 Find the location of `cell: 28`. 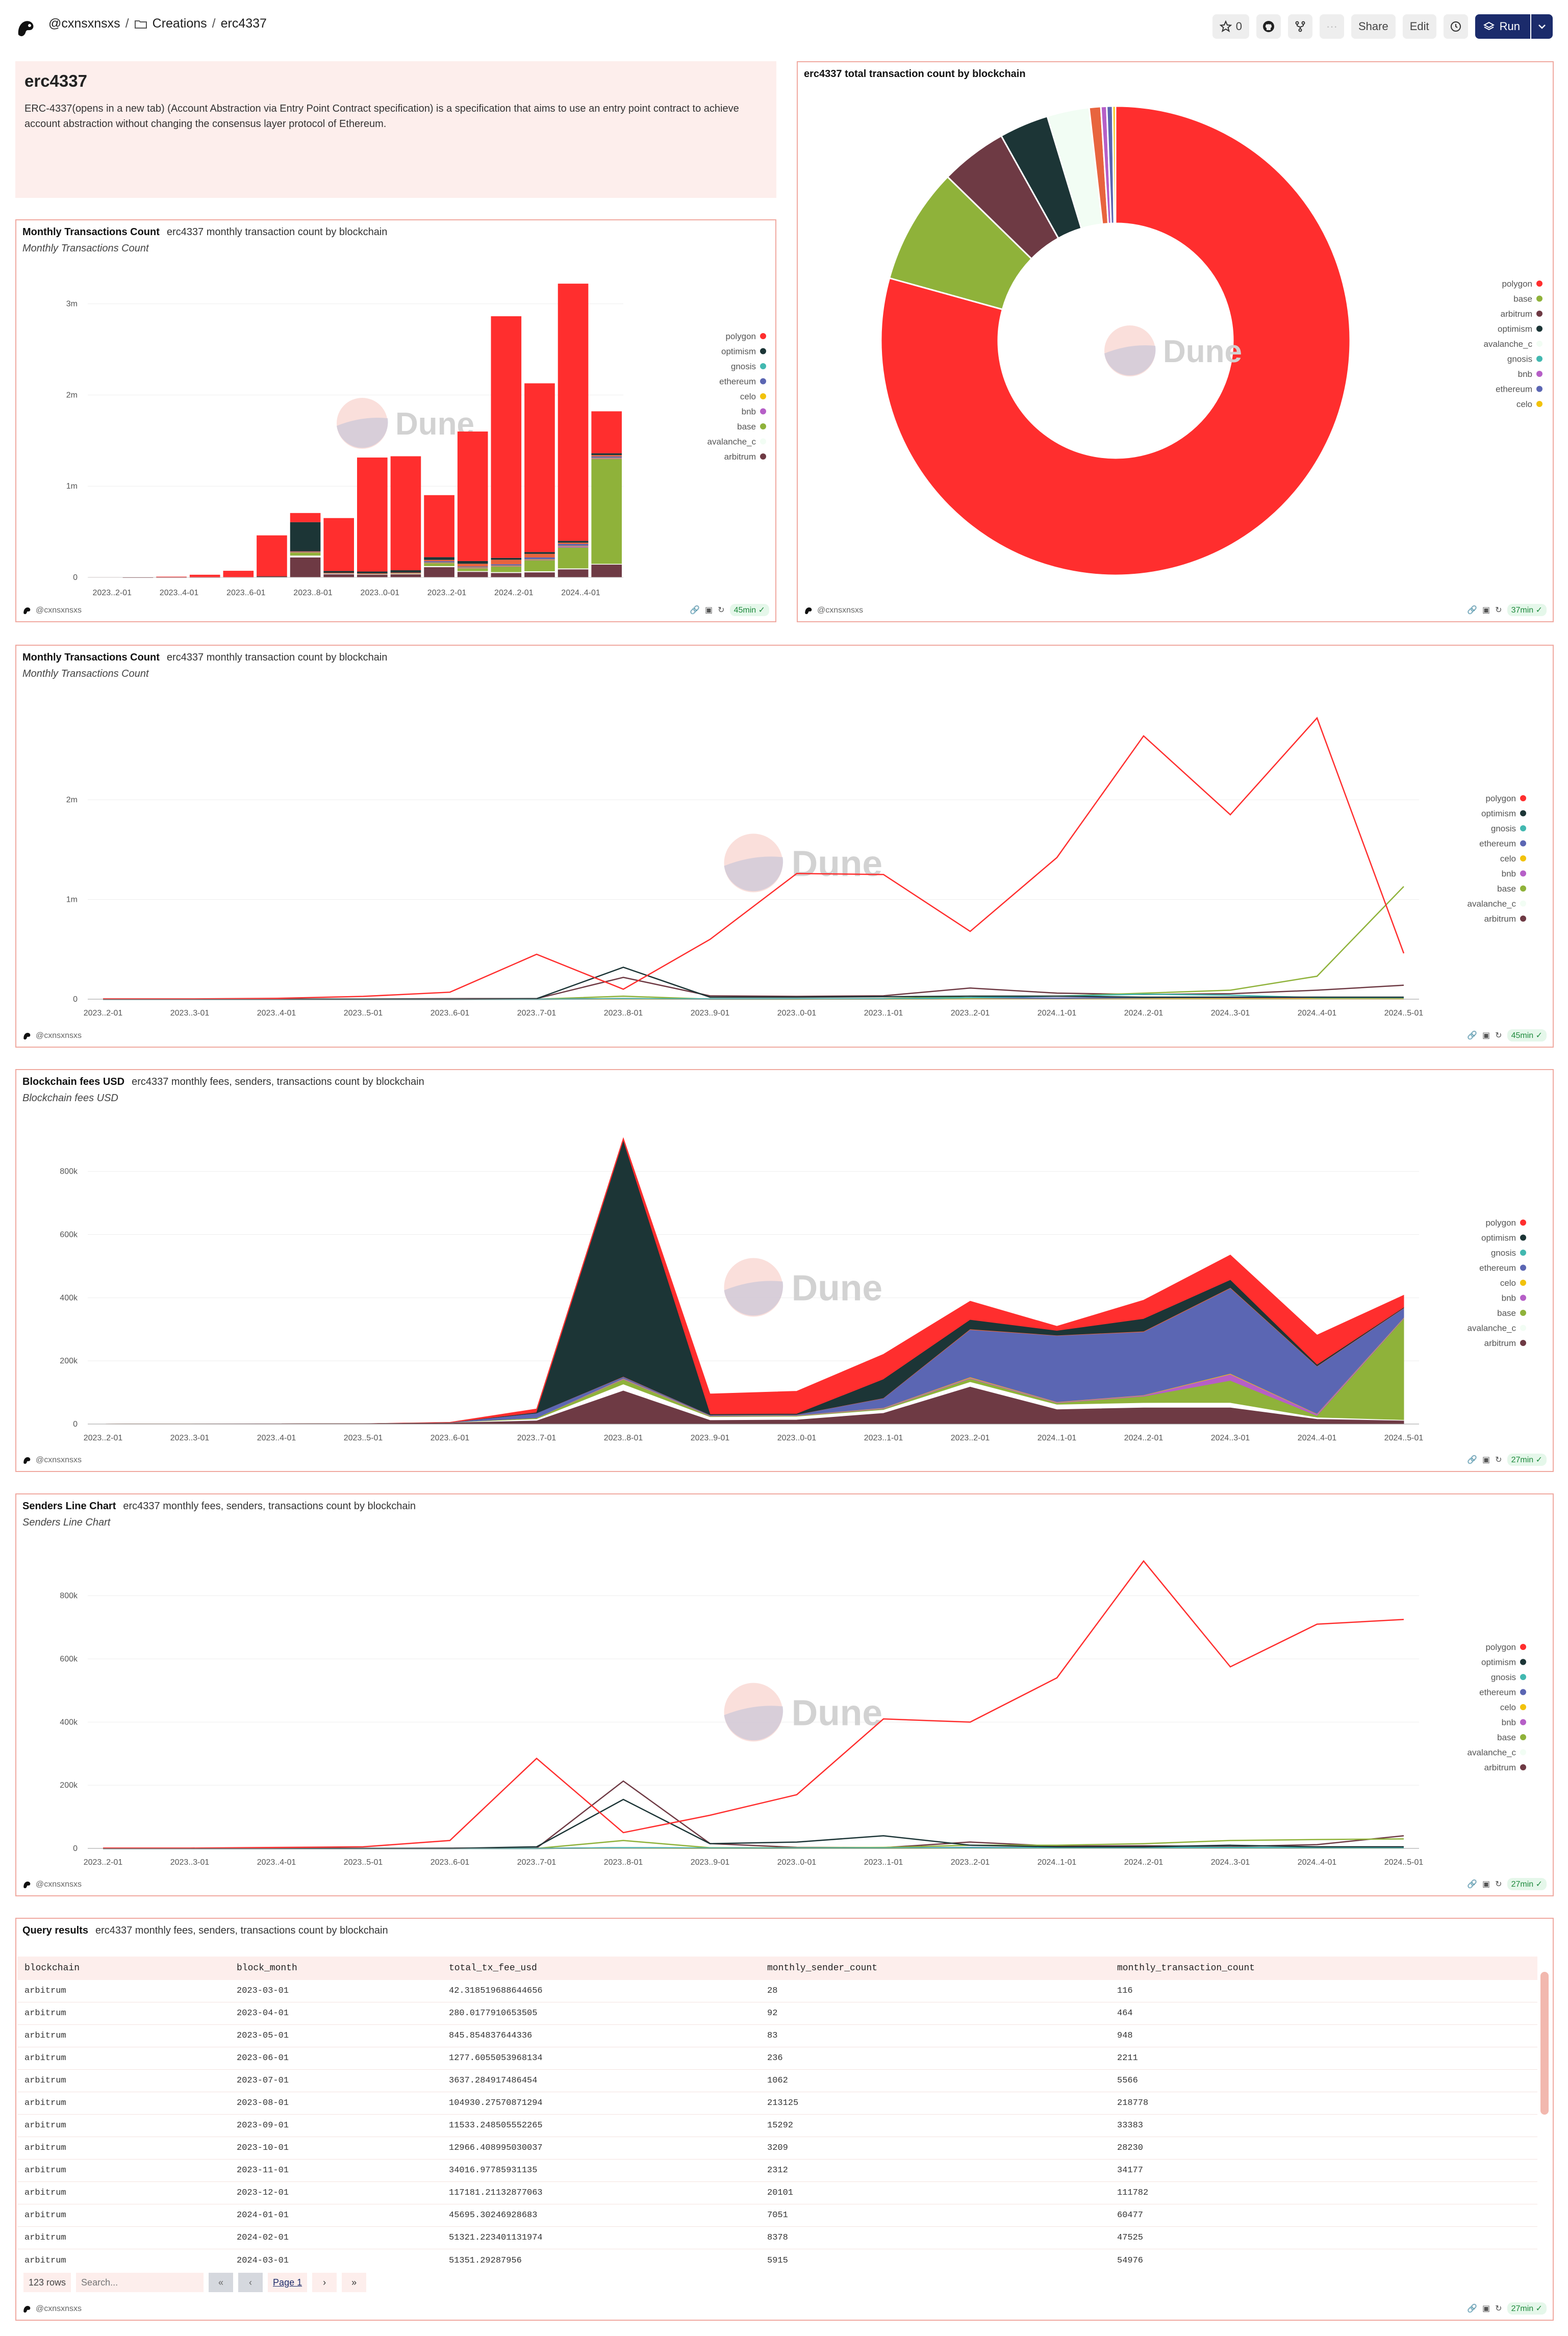

cell: 28 is located at coordinates (772, 1991).